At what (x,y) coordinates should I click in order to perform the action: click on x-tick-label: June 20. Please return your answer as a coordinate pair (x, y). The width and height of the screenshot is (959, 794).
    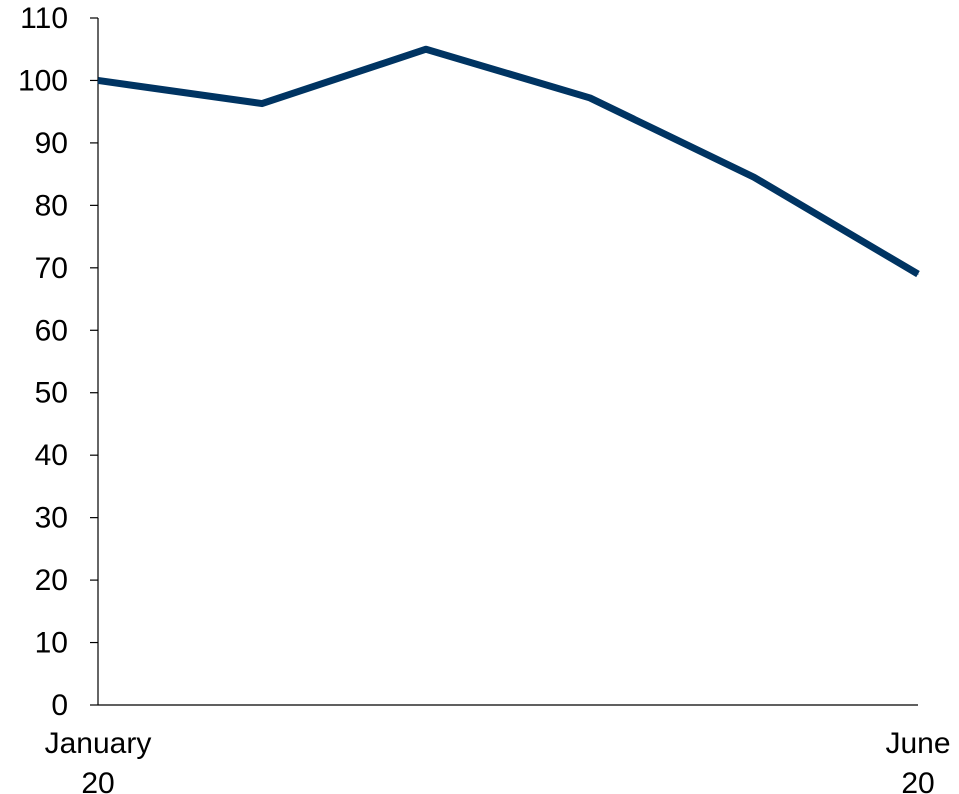
    Looking at the image, I should click on (917, 760).